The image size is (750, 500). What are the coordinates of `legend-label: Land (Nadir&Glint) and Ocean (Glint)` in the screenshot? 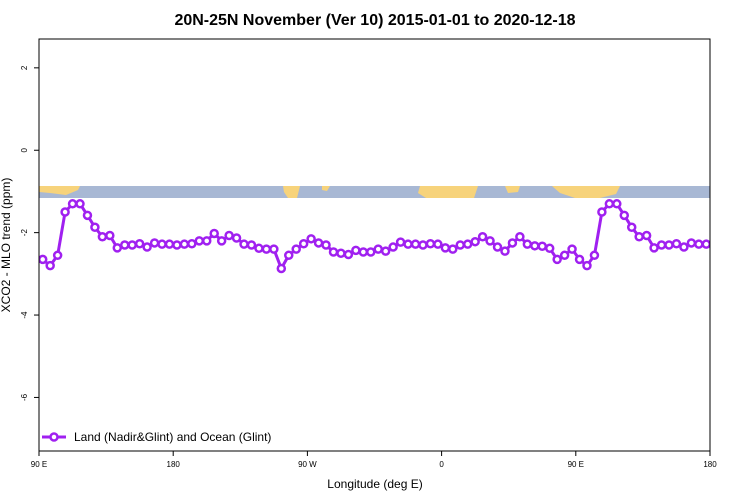 It's located at (172, 437).